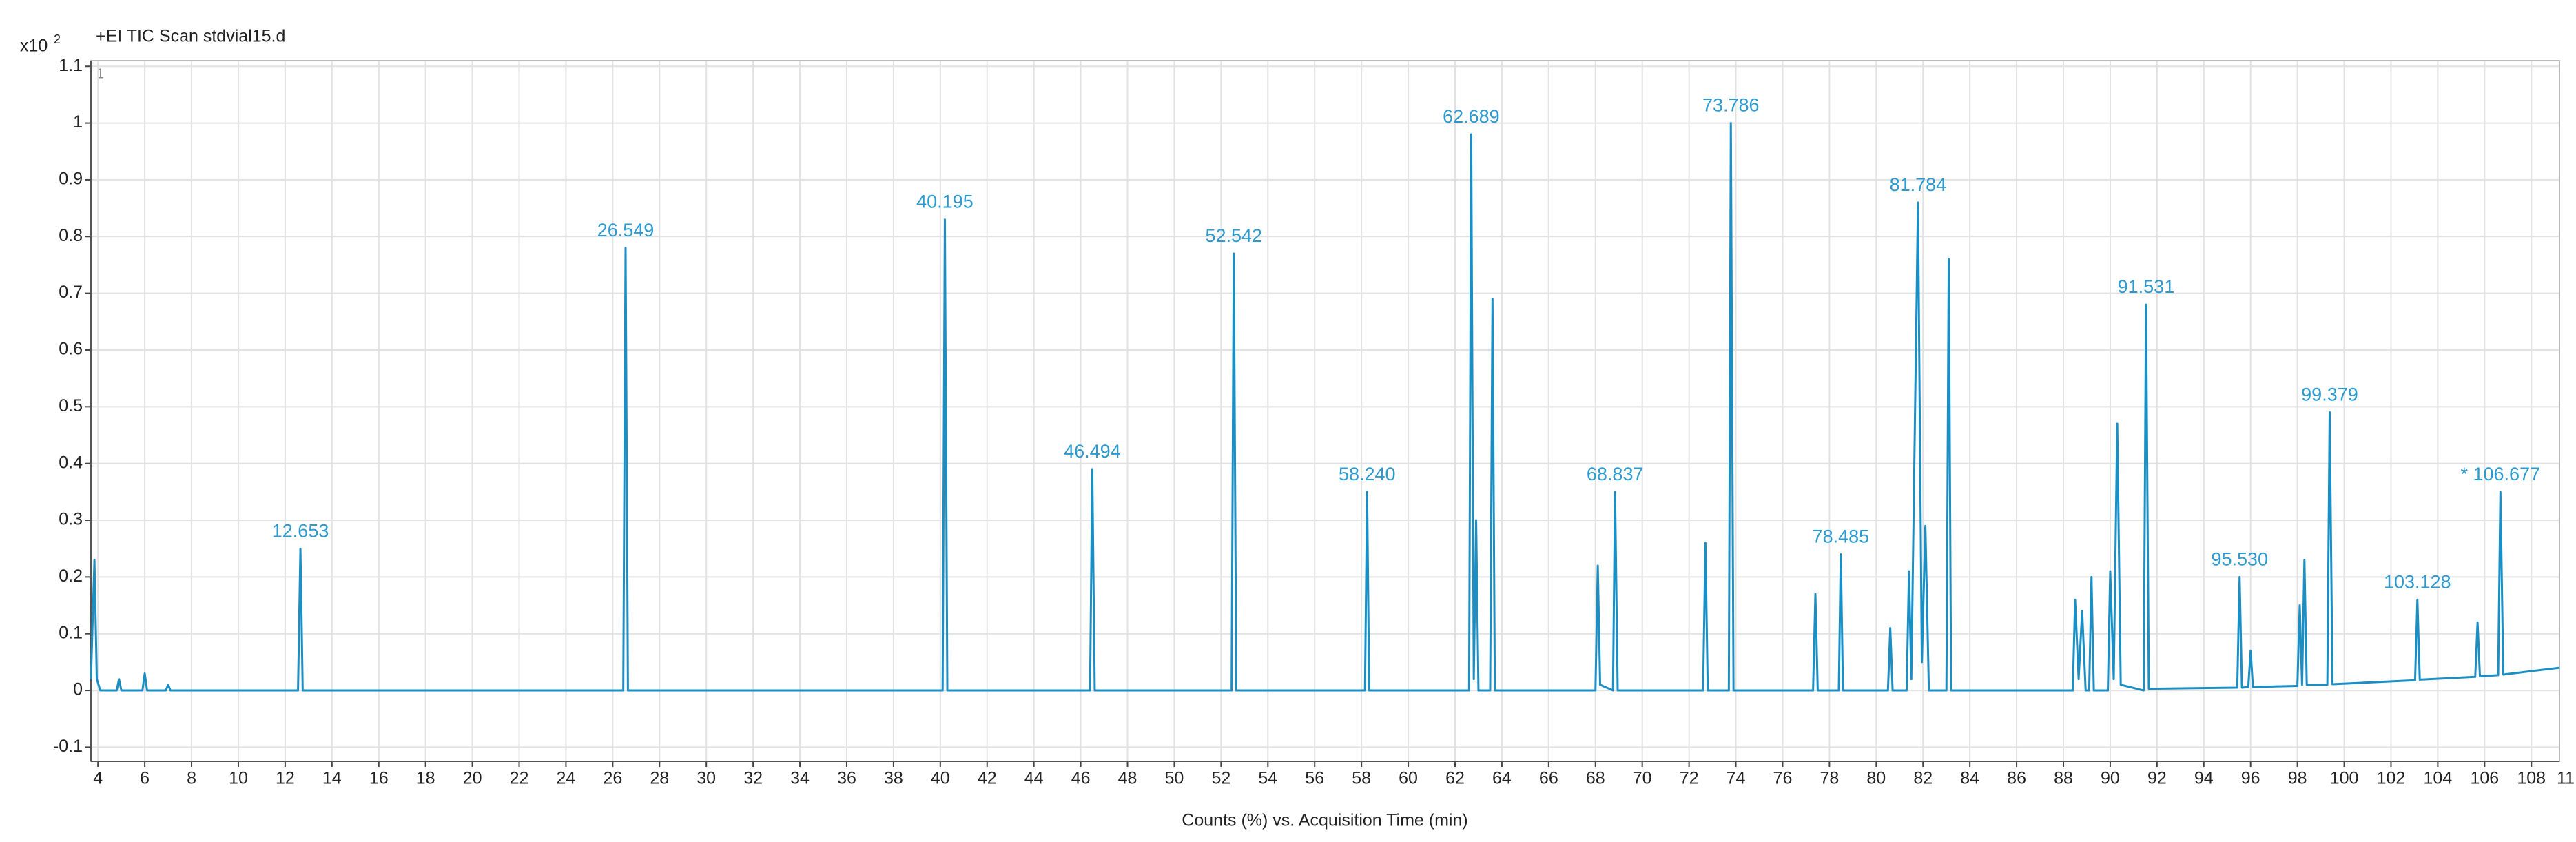 The height and width of the screenshot is (842, 2576). Describe the element at coordinates (1736, 779) in the screenshot. I see `x-tick-label: 74` at that location.